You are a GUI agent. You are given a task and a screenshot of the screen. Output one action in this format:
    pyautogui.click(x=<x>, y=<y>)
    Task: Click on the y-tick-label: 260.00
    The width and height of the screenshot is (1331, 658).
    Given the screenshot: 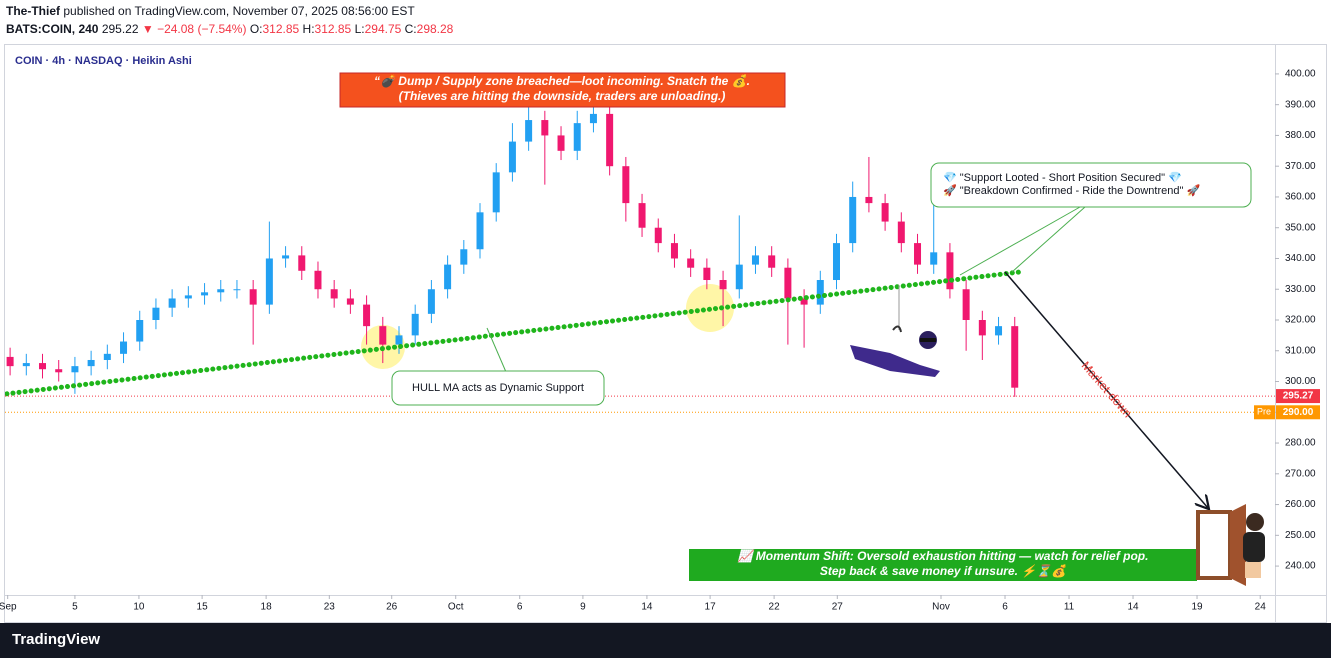 What is the action you would take?
    pyautogui.click(x=1300, y=504)
    